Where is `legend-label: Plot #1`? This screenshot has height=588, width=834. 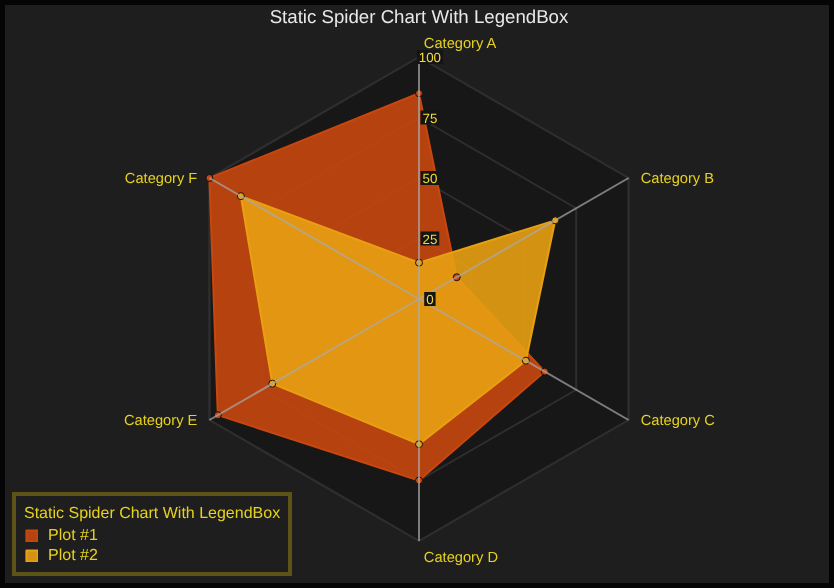
legend-label: Plot #1 is located at coordinates (73, 535).